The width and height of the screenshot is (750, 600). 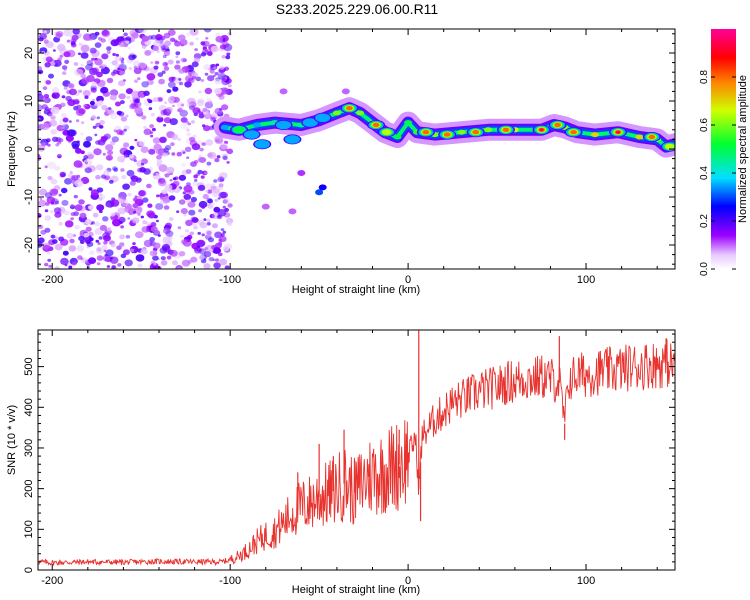 What do you see at coordinates (29, 149) in the screenshot?
I see `y-tick-label: 0` at bounding box center [29, 149].